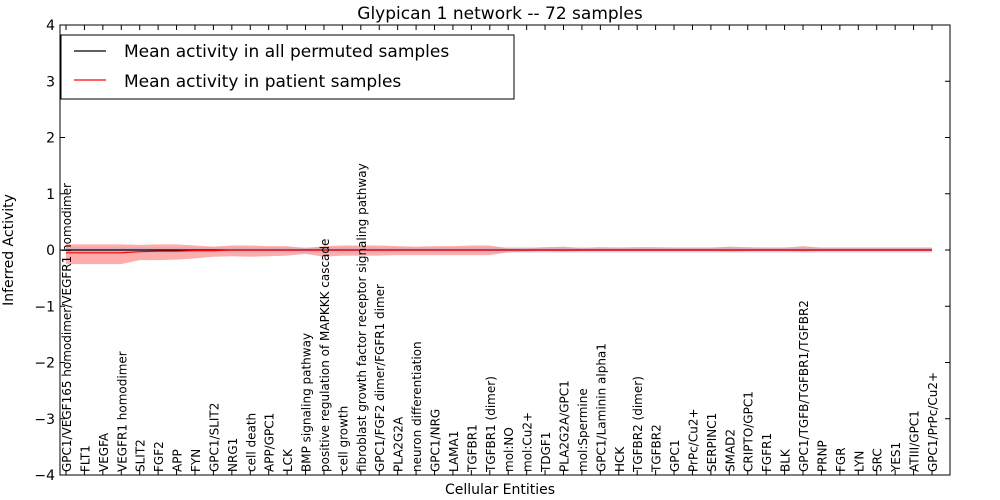 The height and width of the screenshot is (500, 1000). I want to click on x-category-label: FGR, so click(841, 459).